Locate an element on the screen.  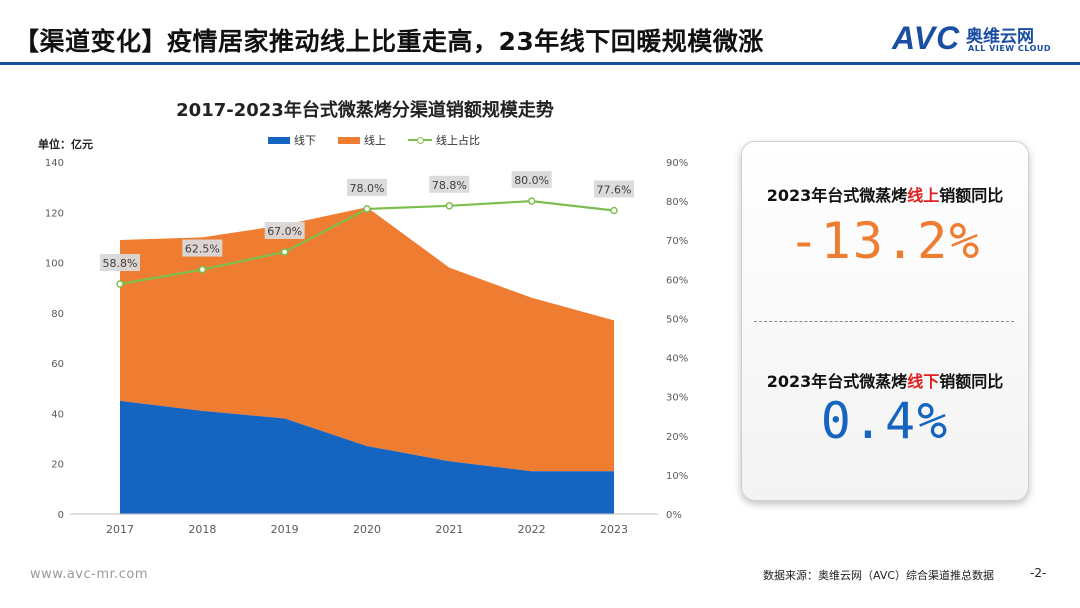
kpi-online-prefix: 2023年台式微蒸烤 is located at coordinates (837, 195).